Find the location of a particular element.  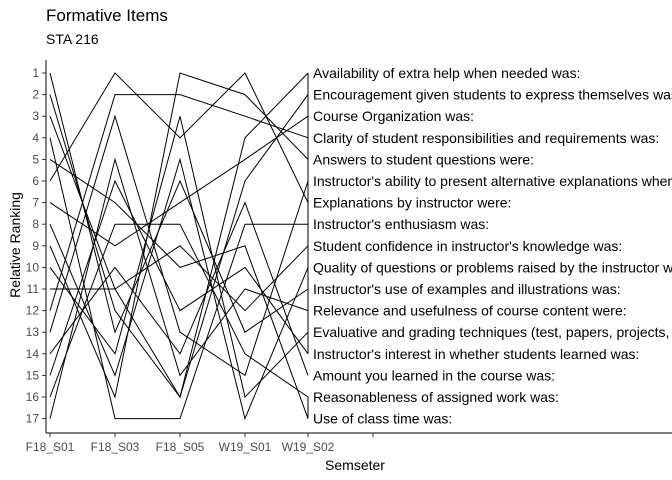

series-label: Use of class time was: is located at coordinates (382, 419).